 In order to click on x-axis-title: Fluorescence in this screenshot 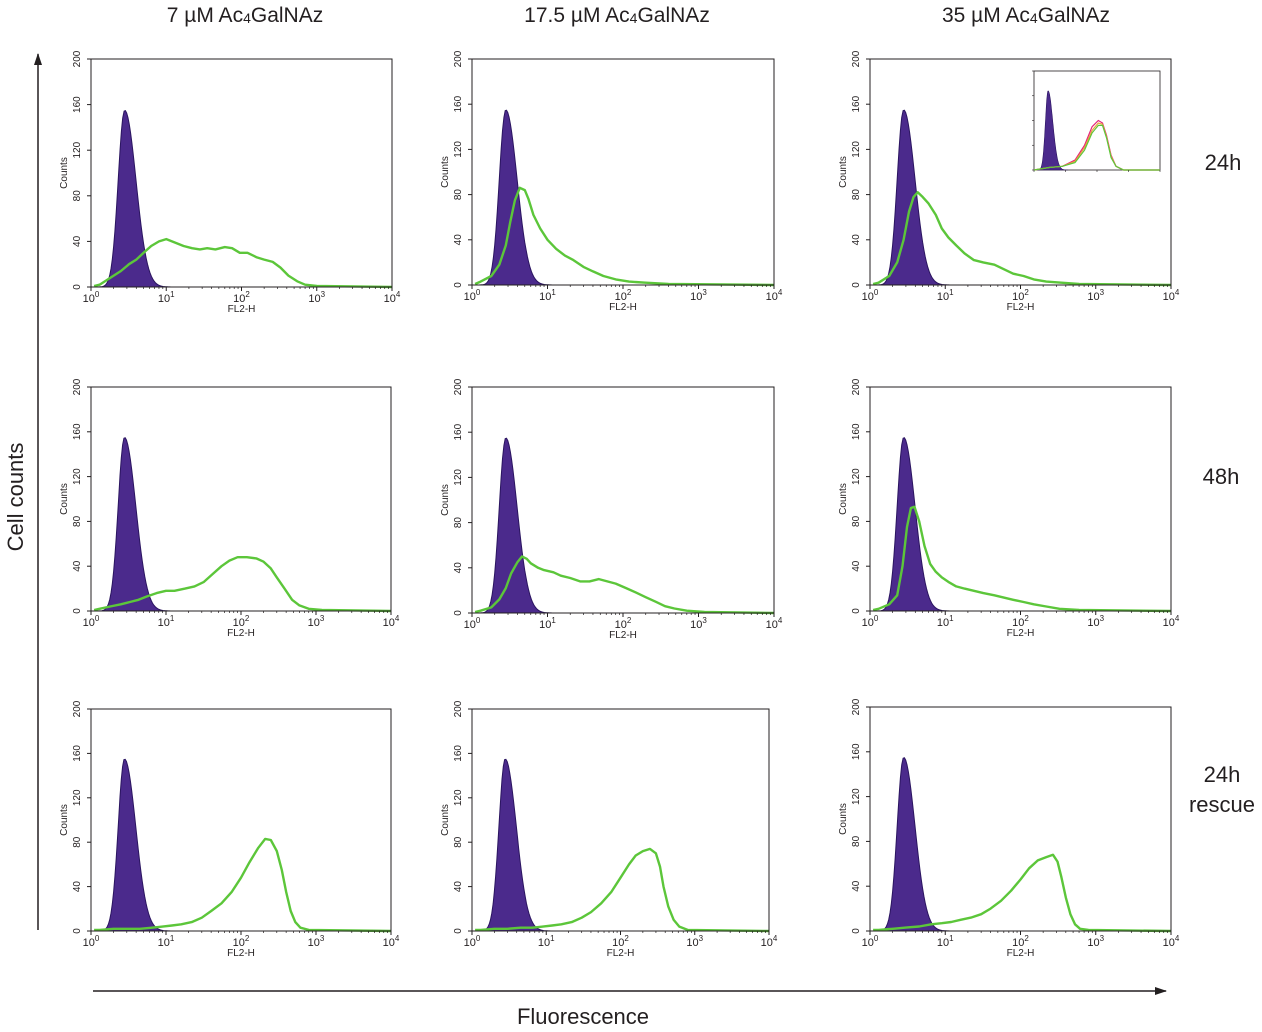, I will do `click(583, 1016)`.